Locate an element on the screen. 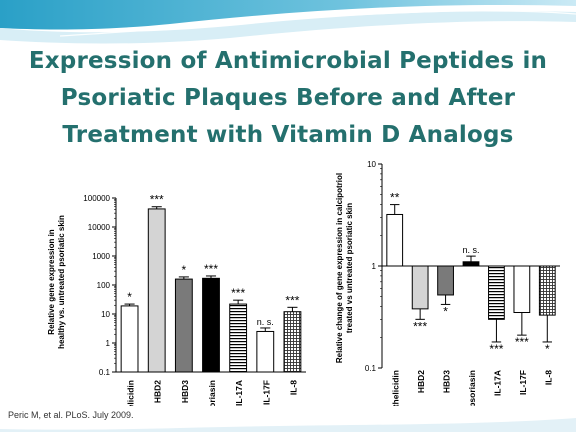 Image resolution: width=576 pixels, height=432 pixels. title-line-2: Psoriatic Plaques Before and After is located at coordinates (288, 98).